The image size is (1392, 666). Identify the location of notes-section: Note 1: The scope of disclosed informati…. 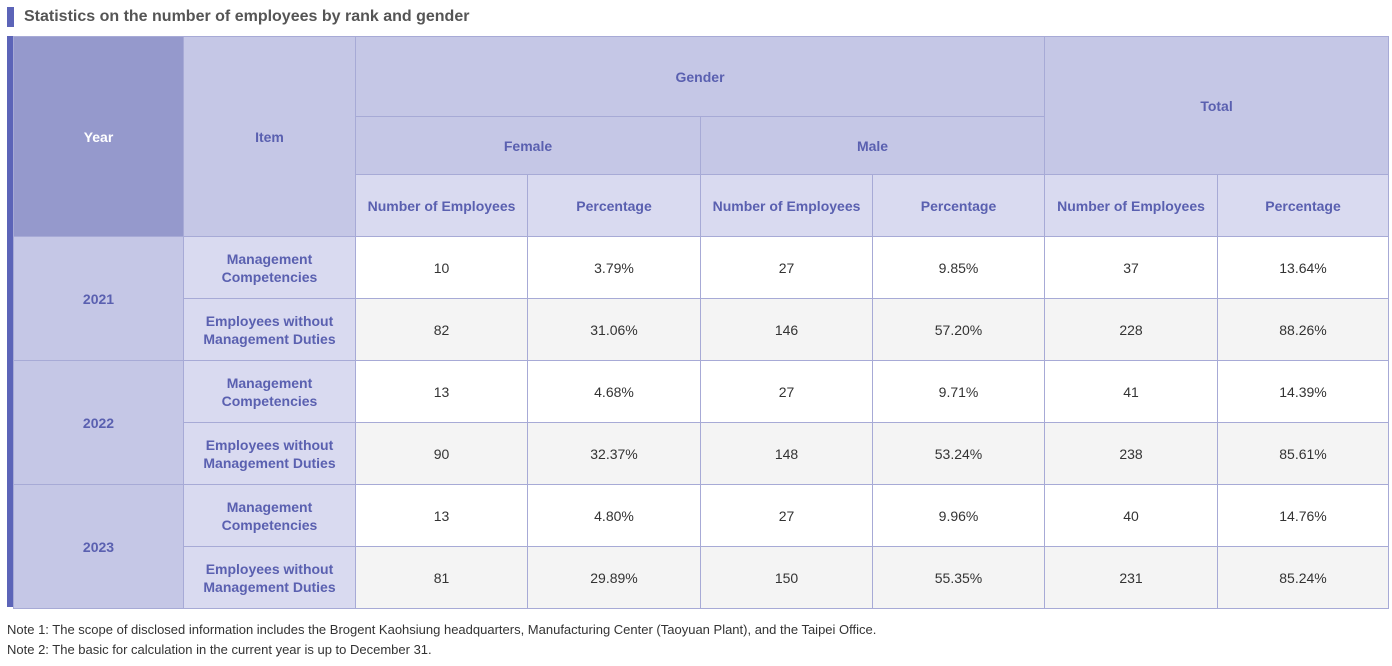
(441, 640).